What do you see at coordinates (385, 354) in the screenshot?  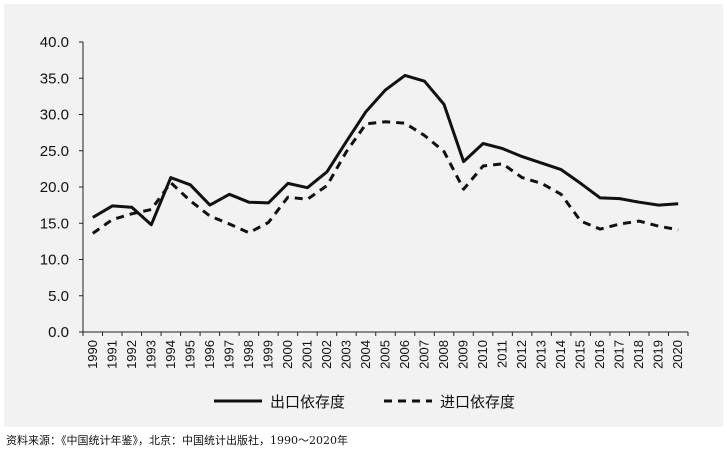 I see `x-tick-label: 2005` at bounding box center [385, 354].